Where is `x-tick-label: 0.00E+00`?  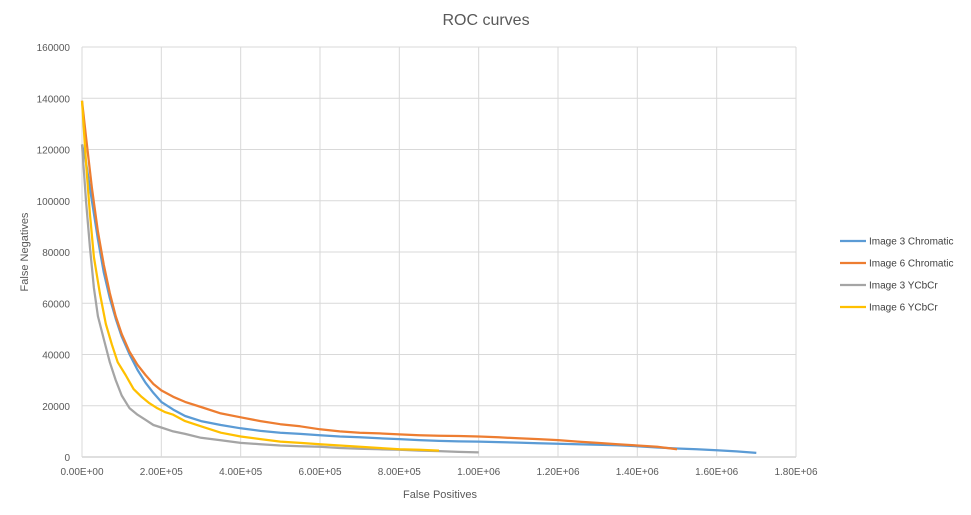 x-tick-label: 0.00E+00 is located at coordinates (82, 472).